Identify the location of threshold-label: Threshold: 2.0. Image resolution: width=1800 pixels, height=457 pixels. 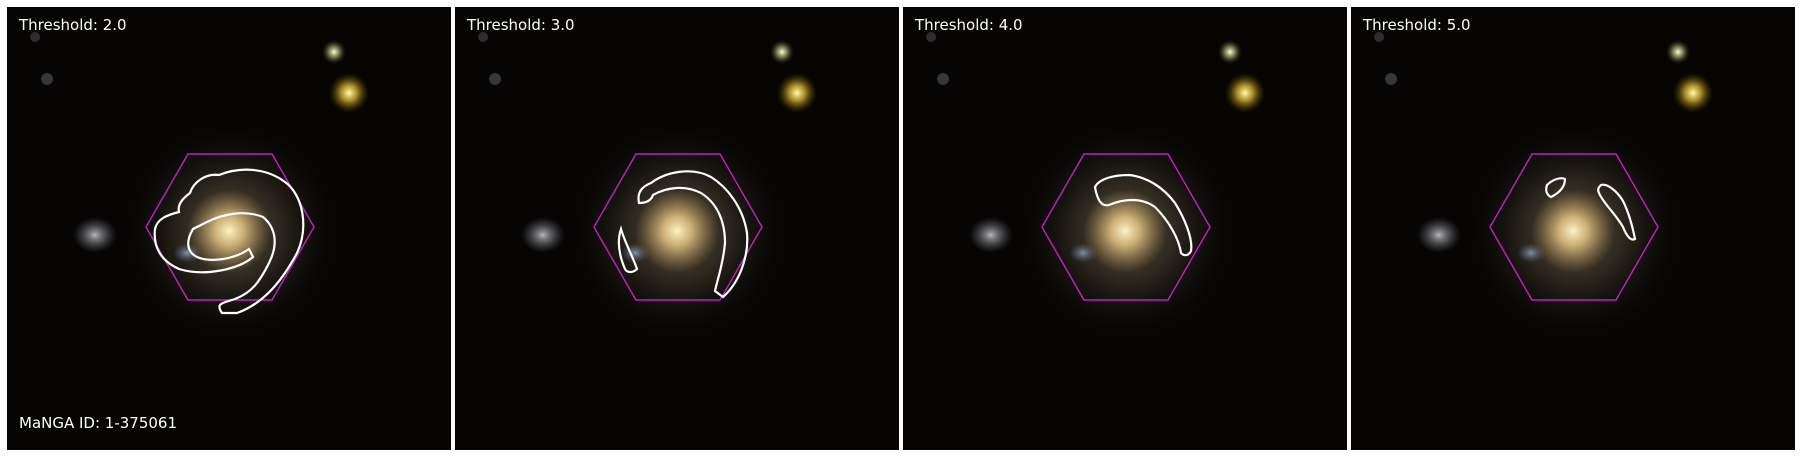
(73, 25).